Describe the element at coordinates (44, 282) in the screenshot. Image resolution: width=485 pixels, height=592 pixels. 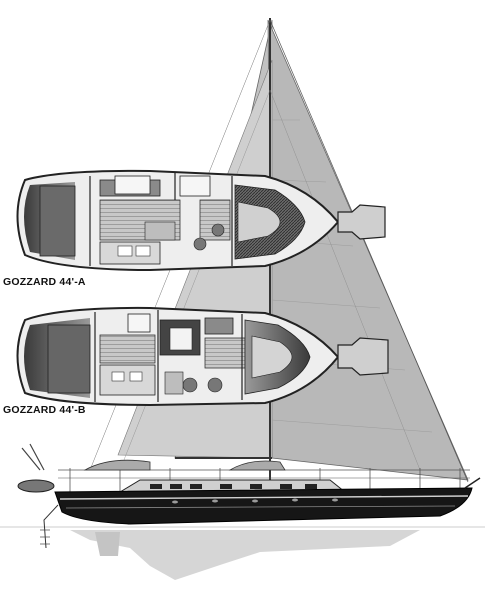
I see `plan-a-label: GOZZARD 44'-A` at that location.